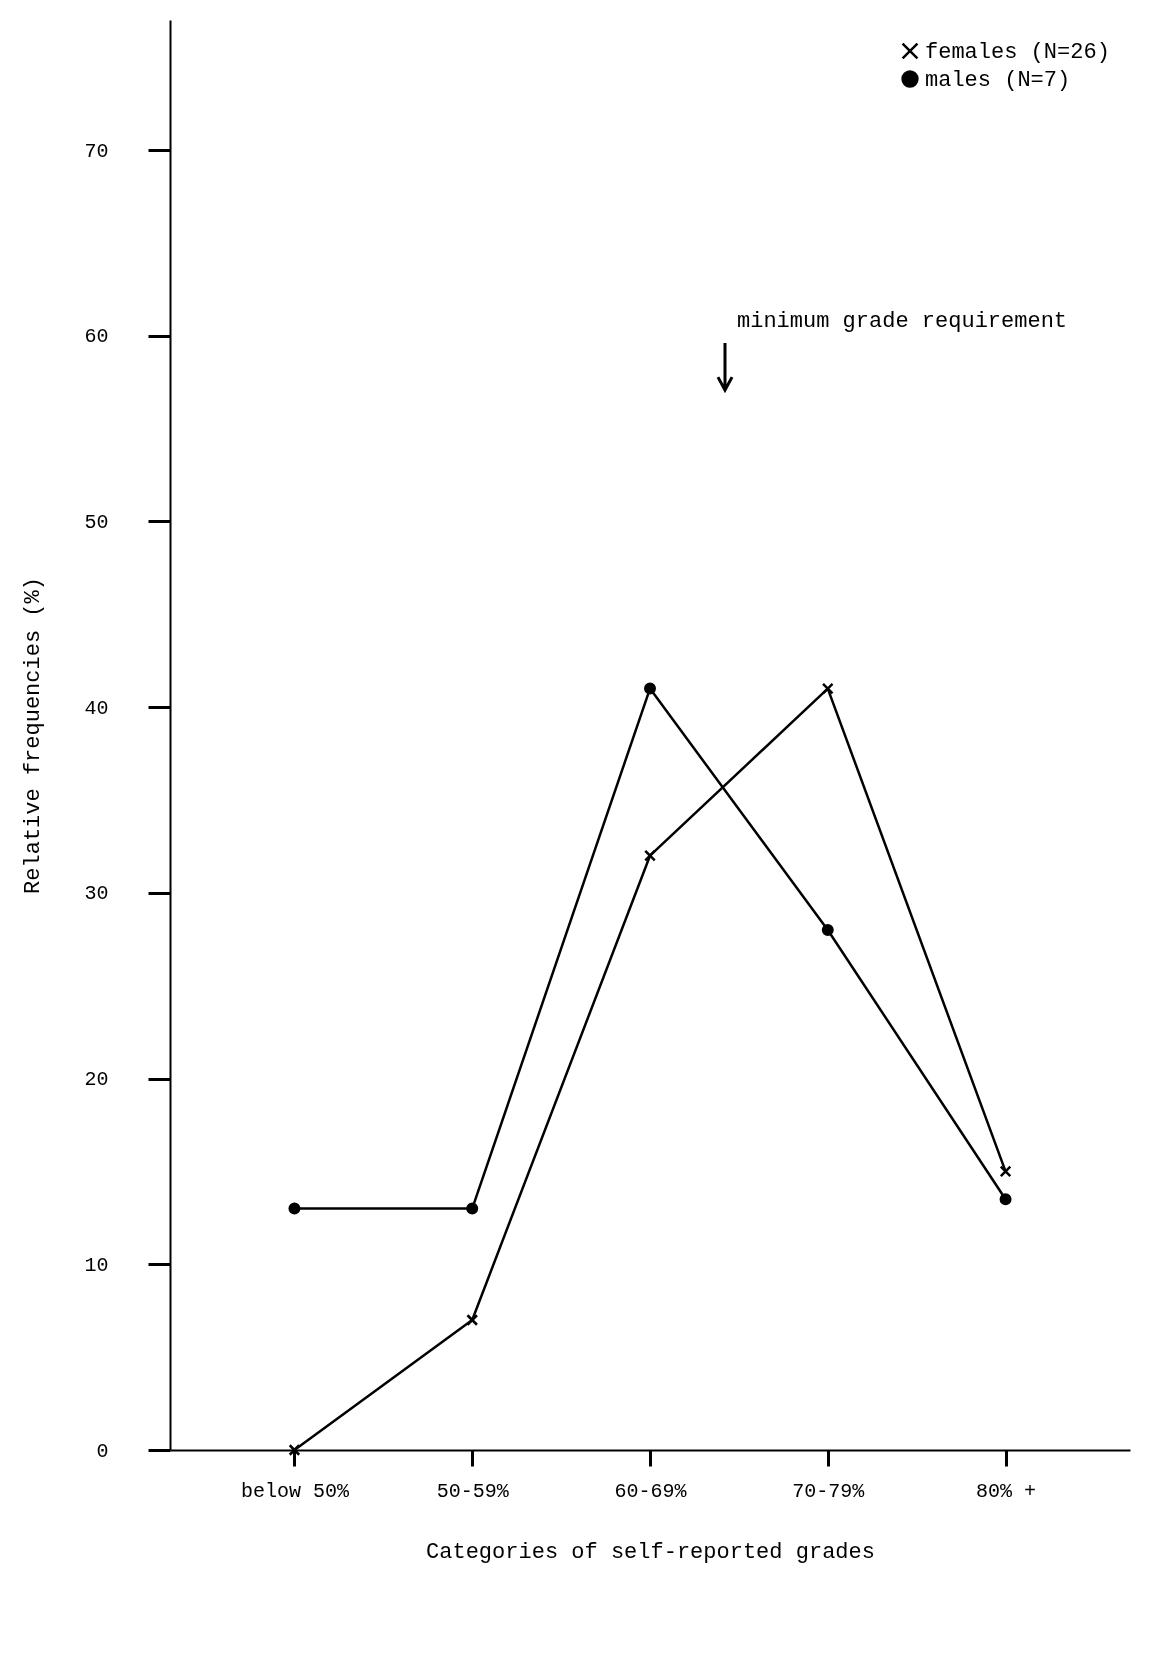 The width and height of the screenshot is (1172, 1658). Describe the element at coordinates (902, 321) in the screenshot. I see `annotation: minimum grade requirement` at that location.